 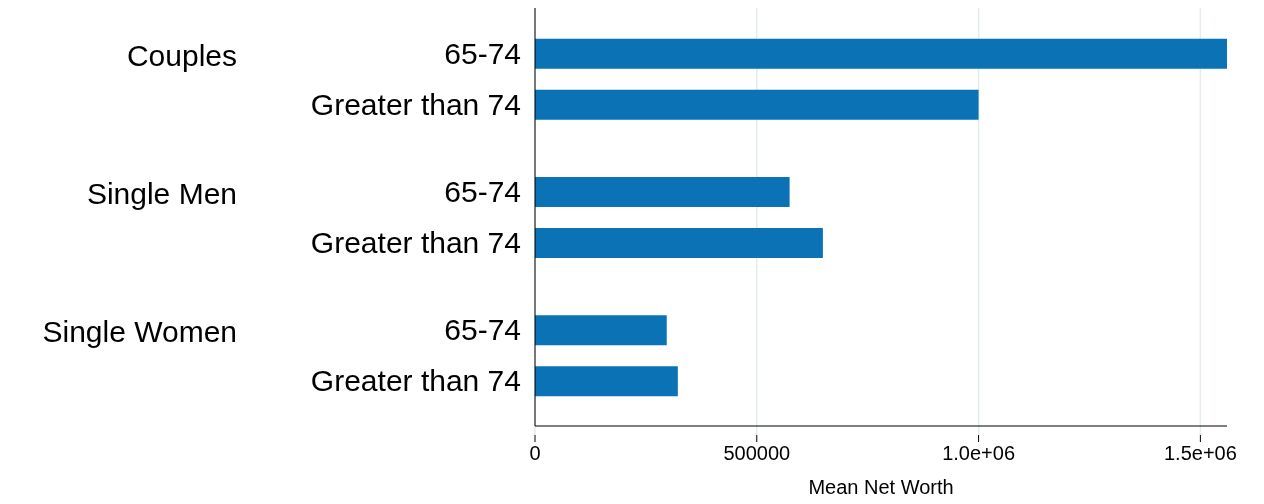 What do you see at coordinates (1200, 453) in the screenshot?
I see `x-tick-label: 1.5e+06` at bounding box center [1200, 453].